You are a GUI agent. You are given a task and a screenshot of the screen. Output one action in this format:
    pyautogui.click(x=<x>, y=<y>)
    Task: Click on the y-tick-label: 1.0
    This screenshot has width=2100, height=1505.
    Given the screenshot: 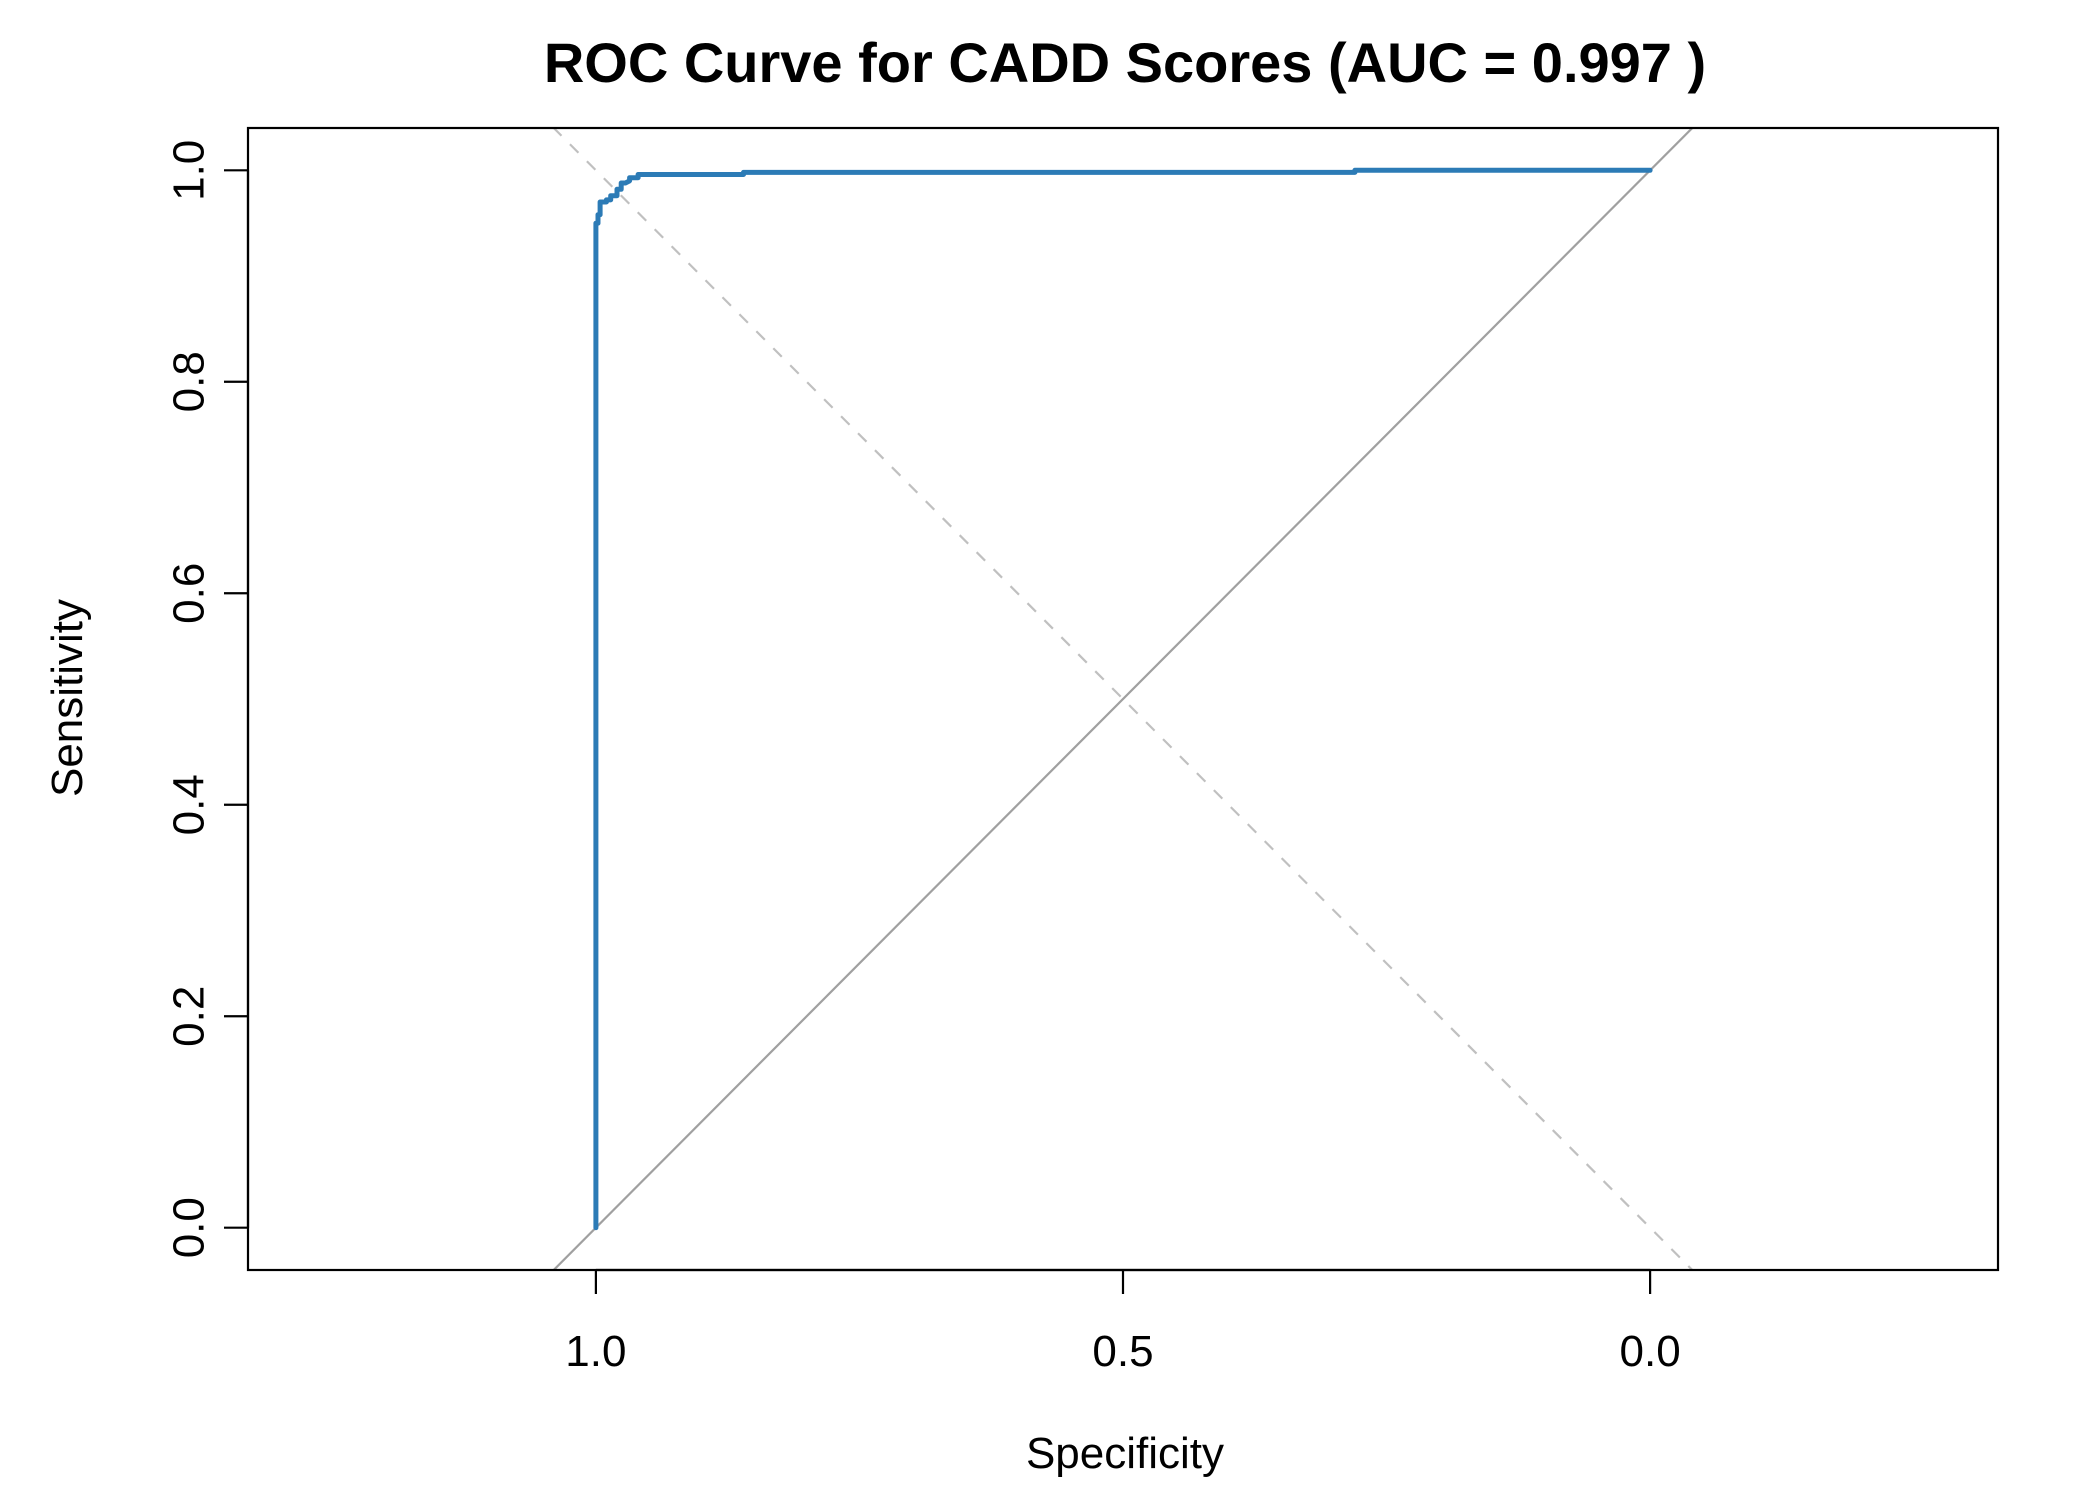 What is the action you would take?
    pyautogui.click(x=189, y=170)
    